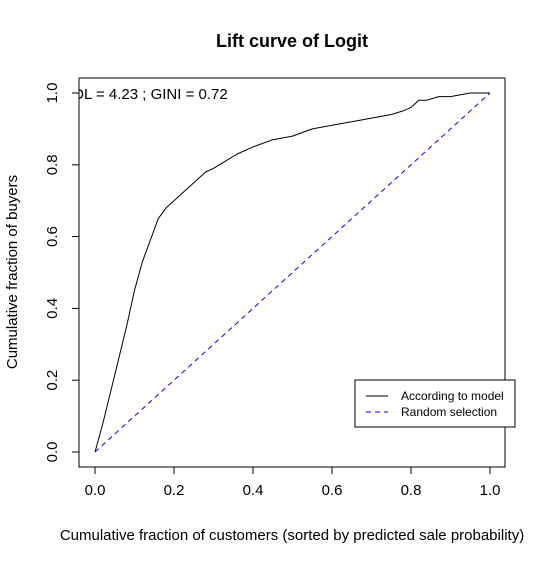  Describe the element at coordinates (449, 412) in the screenshot. I see `legend-label-random: Random selection` at that location.